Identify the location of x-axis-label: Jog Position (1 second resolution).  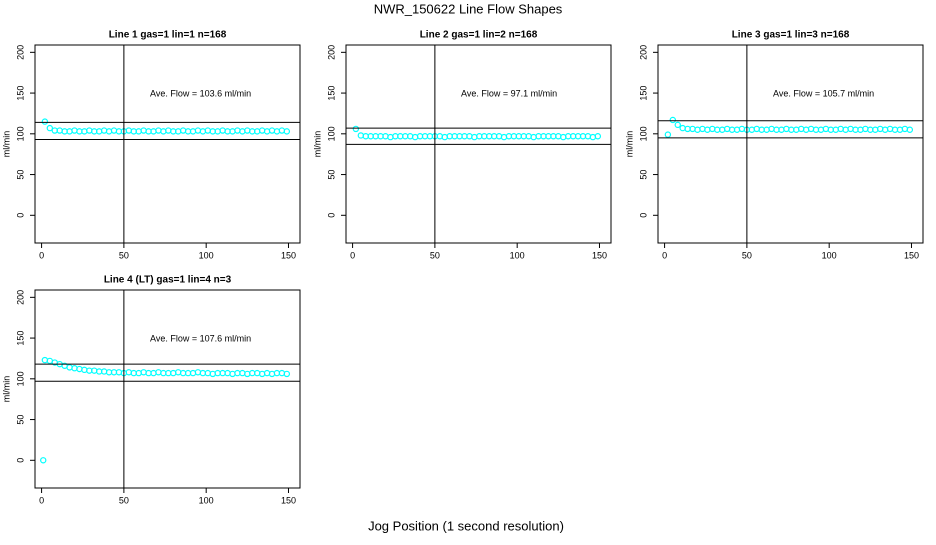
(466, 525).